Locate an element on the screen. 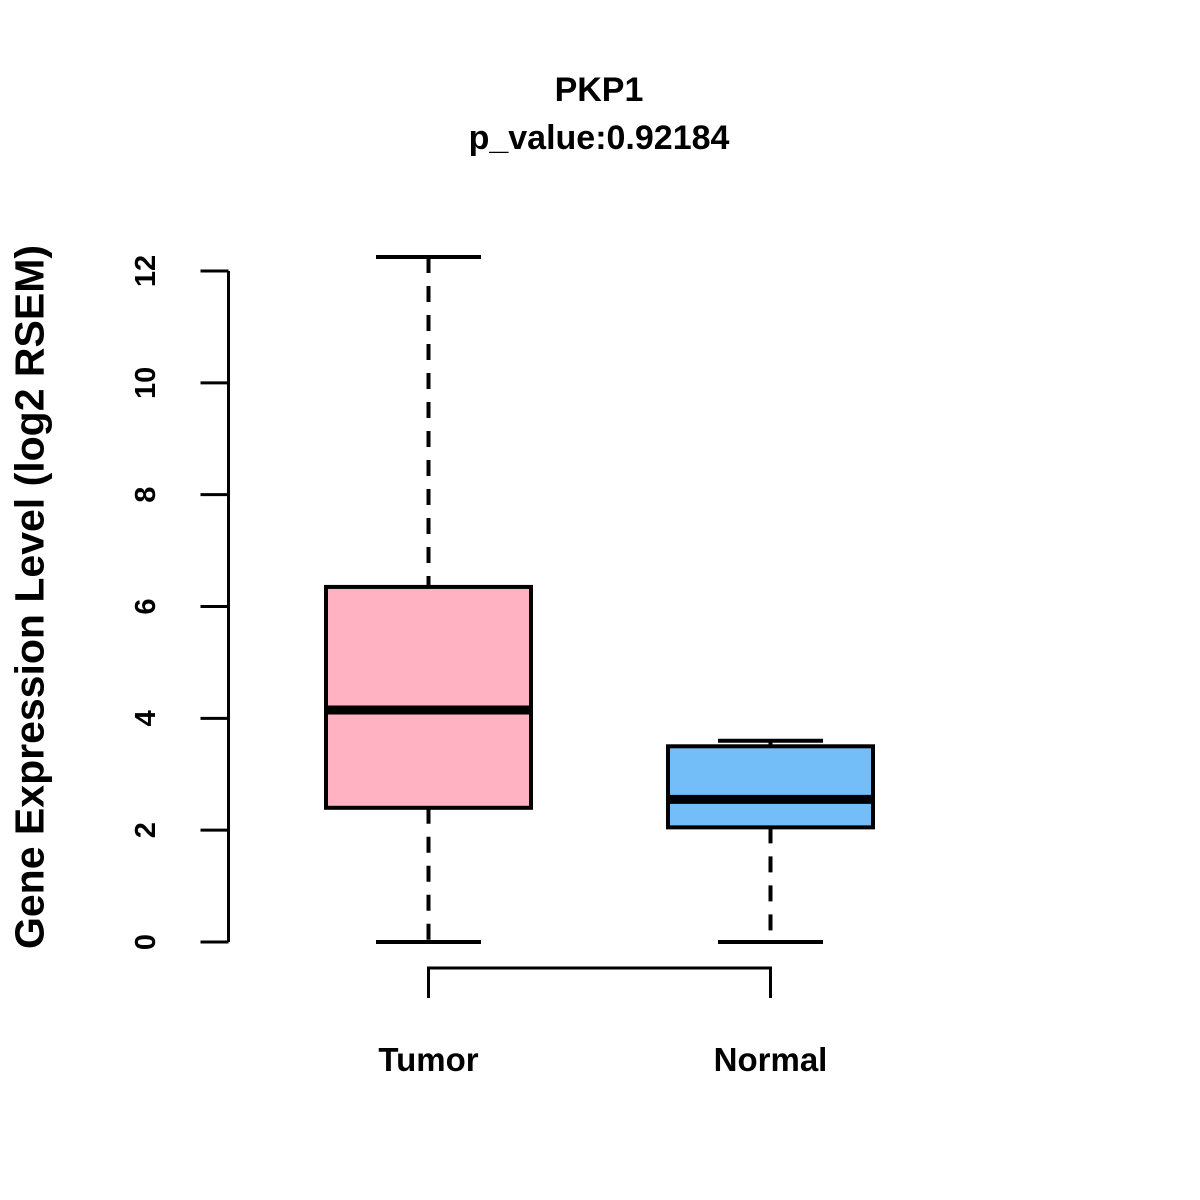 The height and width of the screenshot is (1200, 1200). y-axis-label: Gene Expression Level (log2 RSEM) is located at coordinates (29, 597).